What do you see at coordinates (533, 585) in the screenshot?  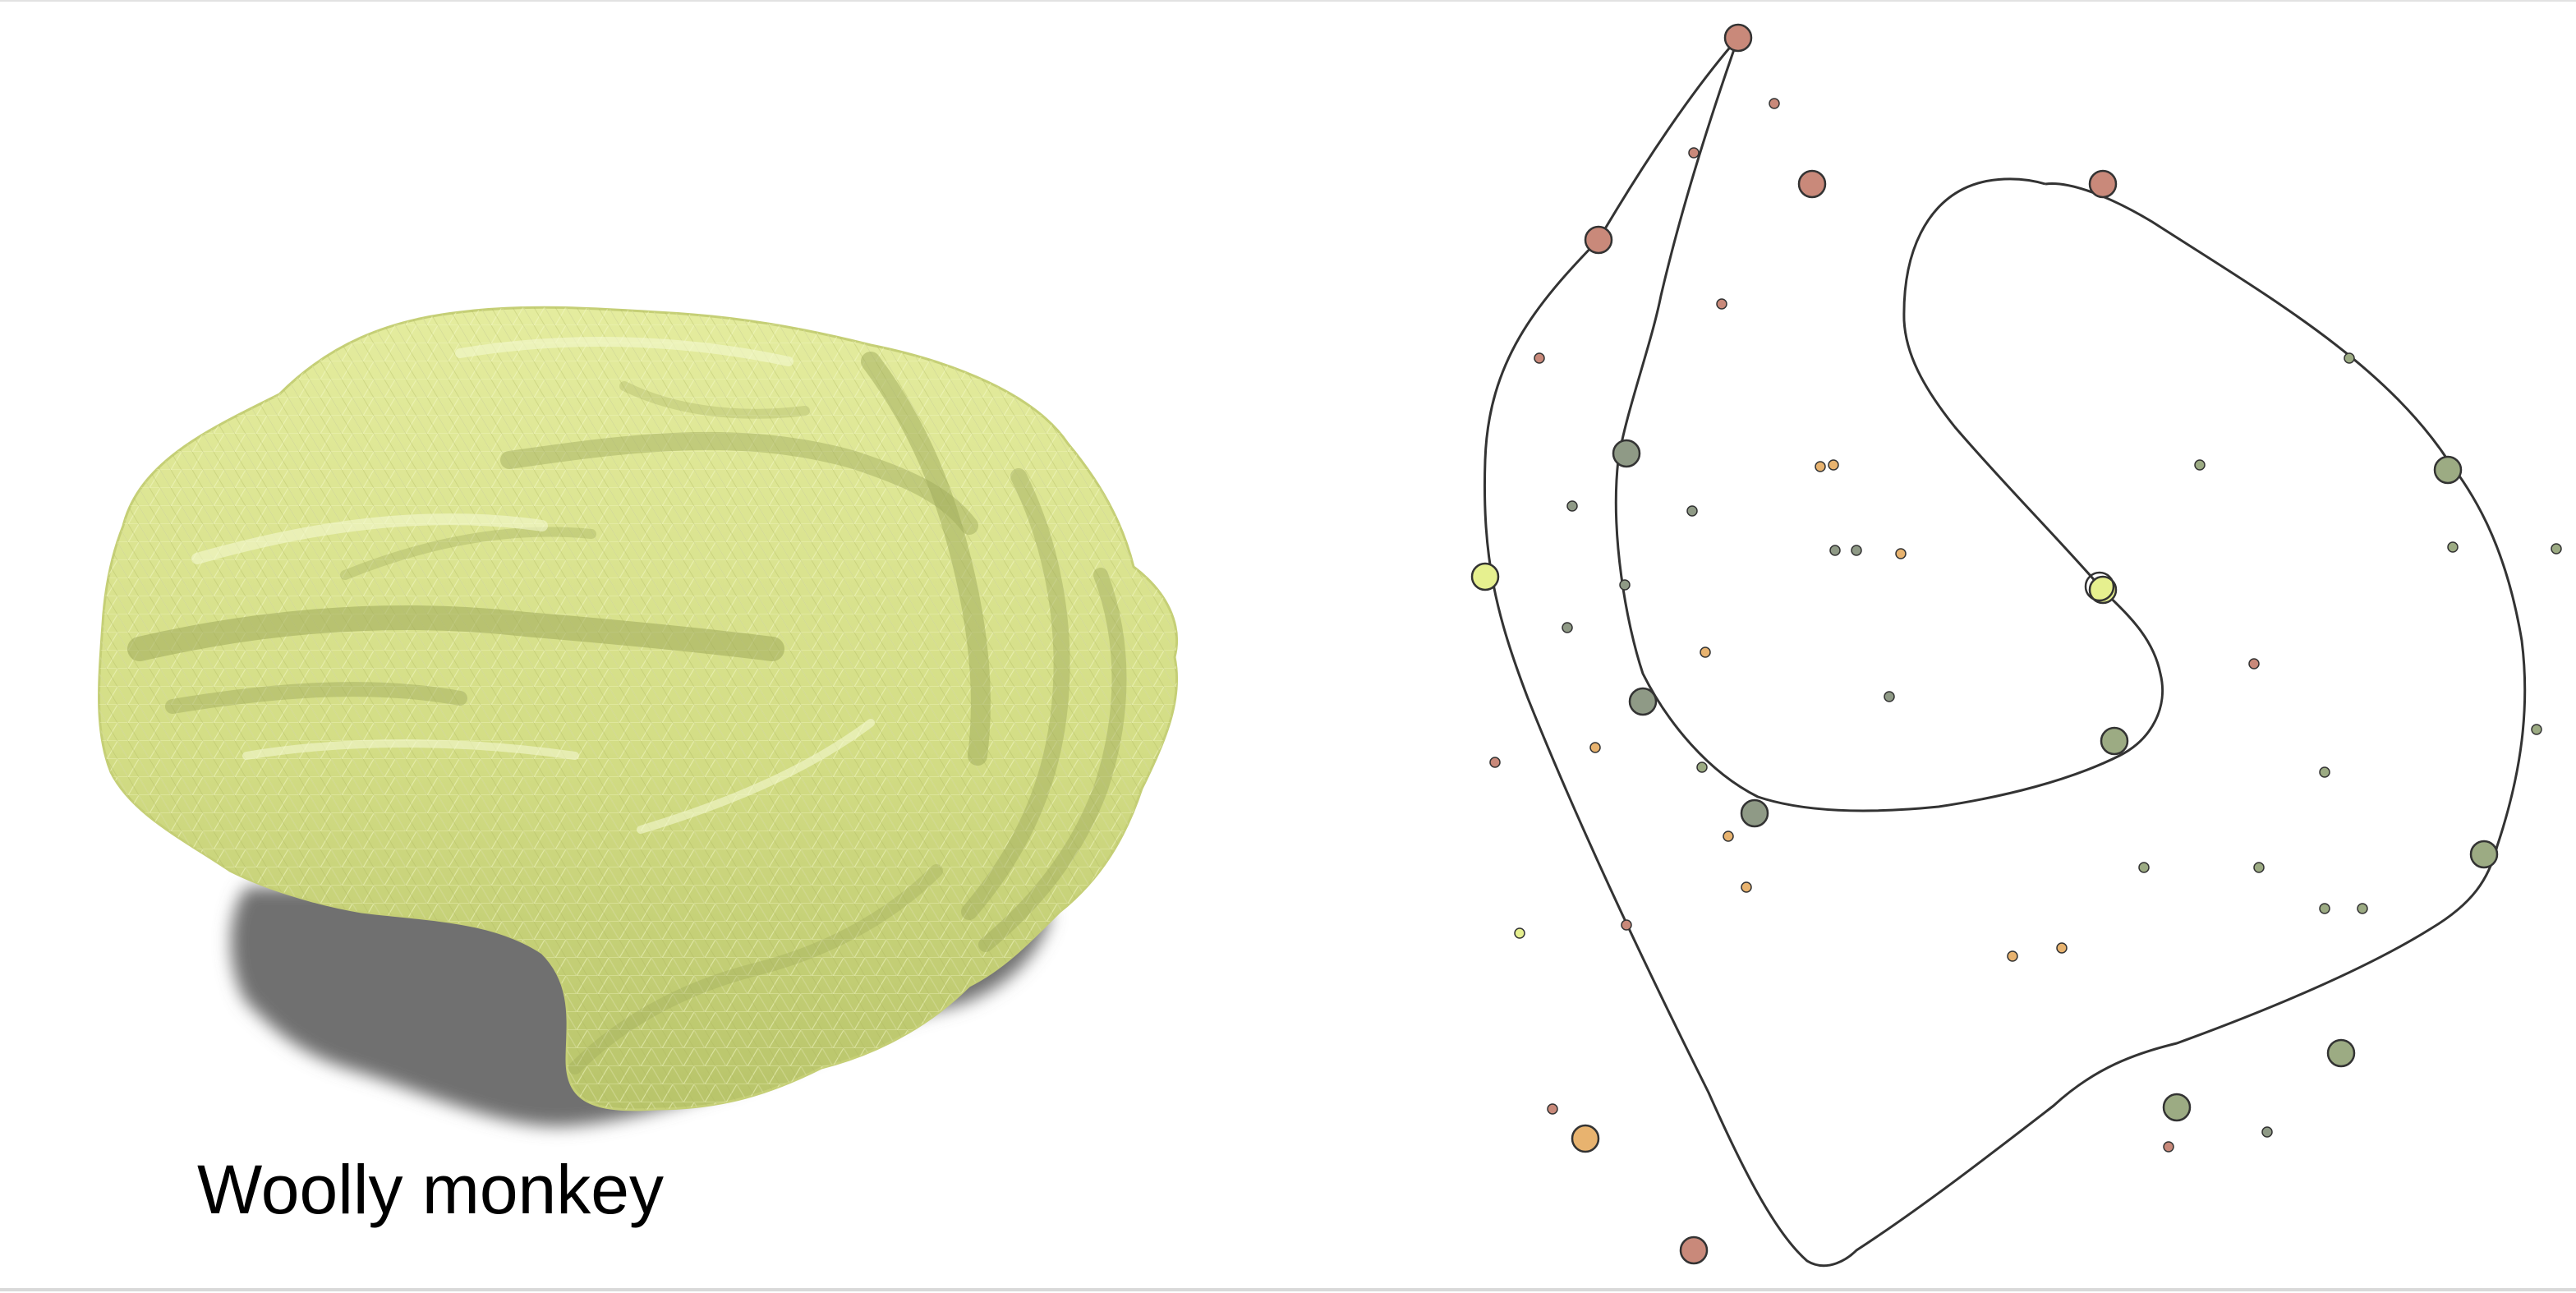 I see `brain-highlights` at bounding box center [533, 585].